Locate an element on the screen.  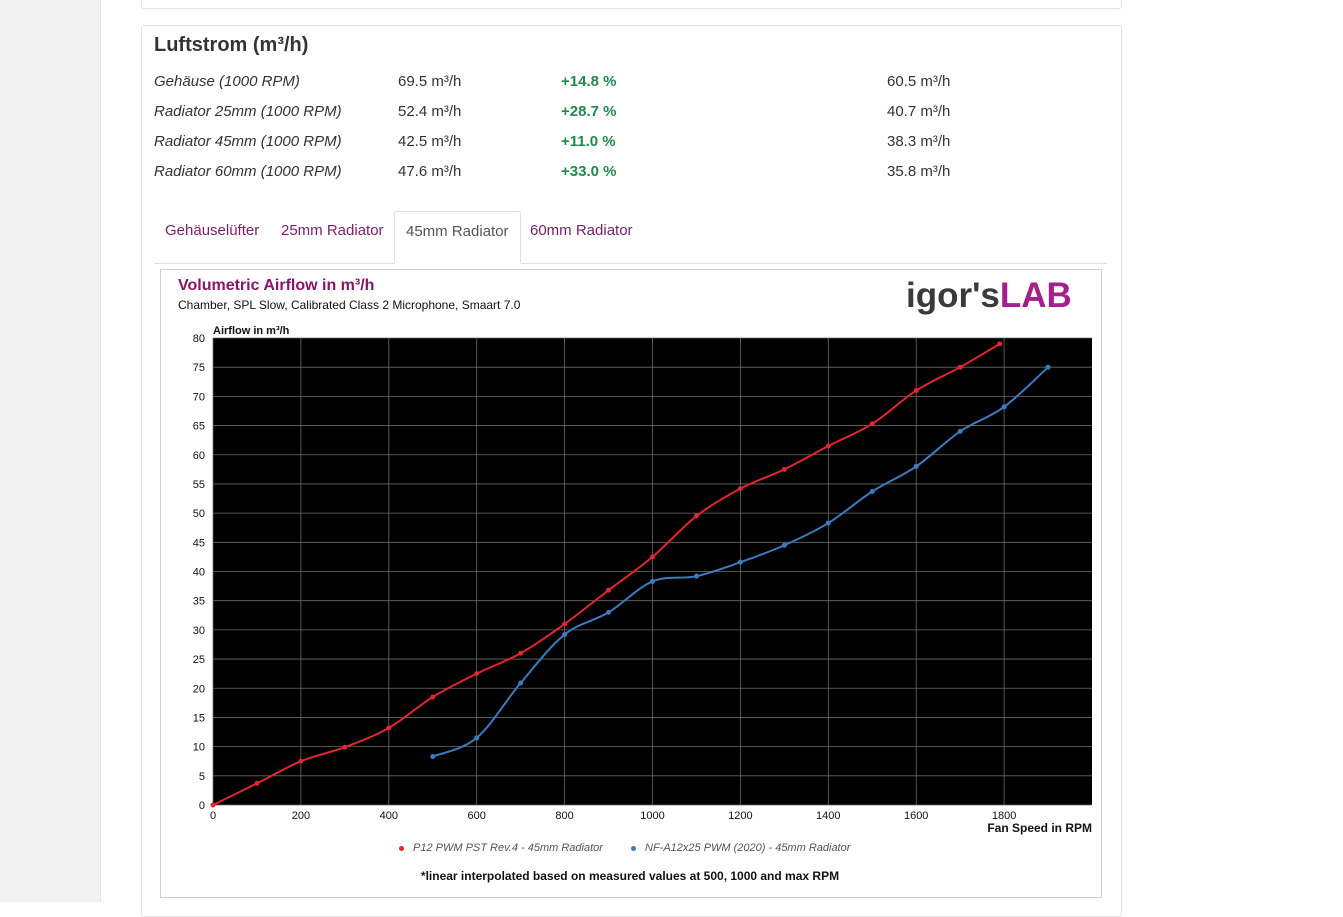
logo-text-lab: LAB is located at coordinates (1035, 295).